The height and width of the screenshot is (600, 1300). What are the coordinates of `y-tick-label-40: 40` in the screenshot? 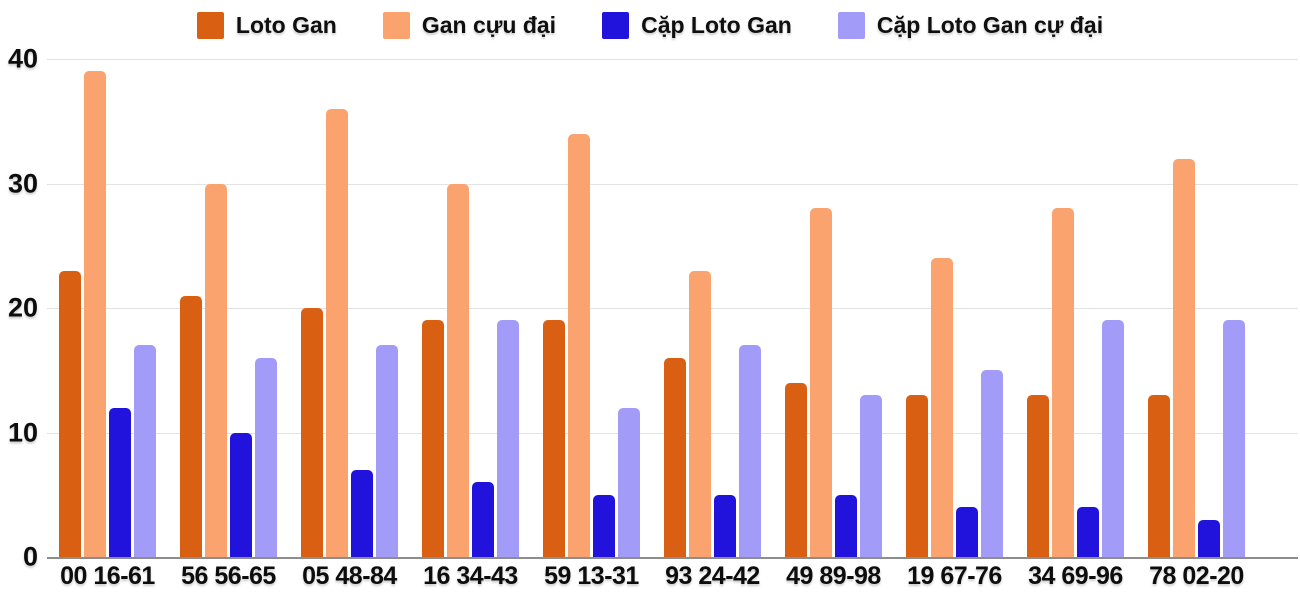 It's located at (22, 58).